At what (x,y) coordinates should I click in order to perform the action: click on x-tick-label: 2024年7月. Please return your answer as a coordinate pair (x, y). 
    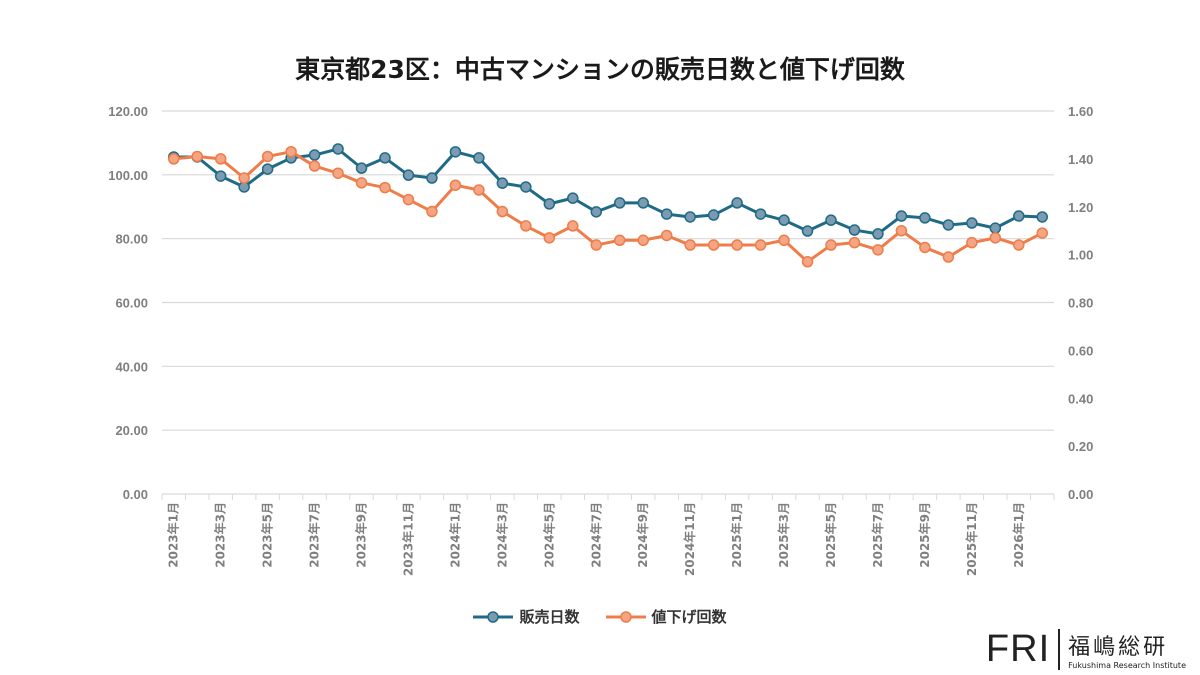
    Looking at the image, I should click on (595, 535).